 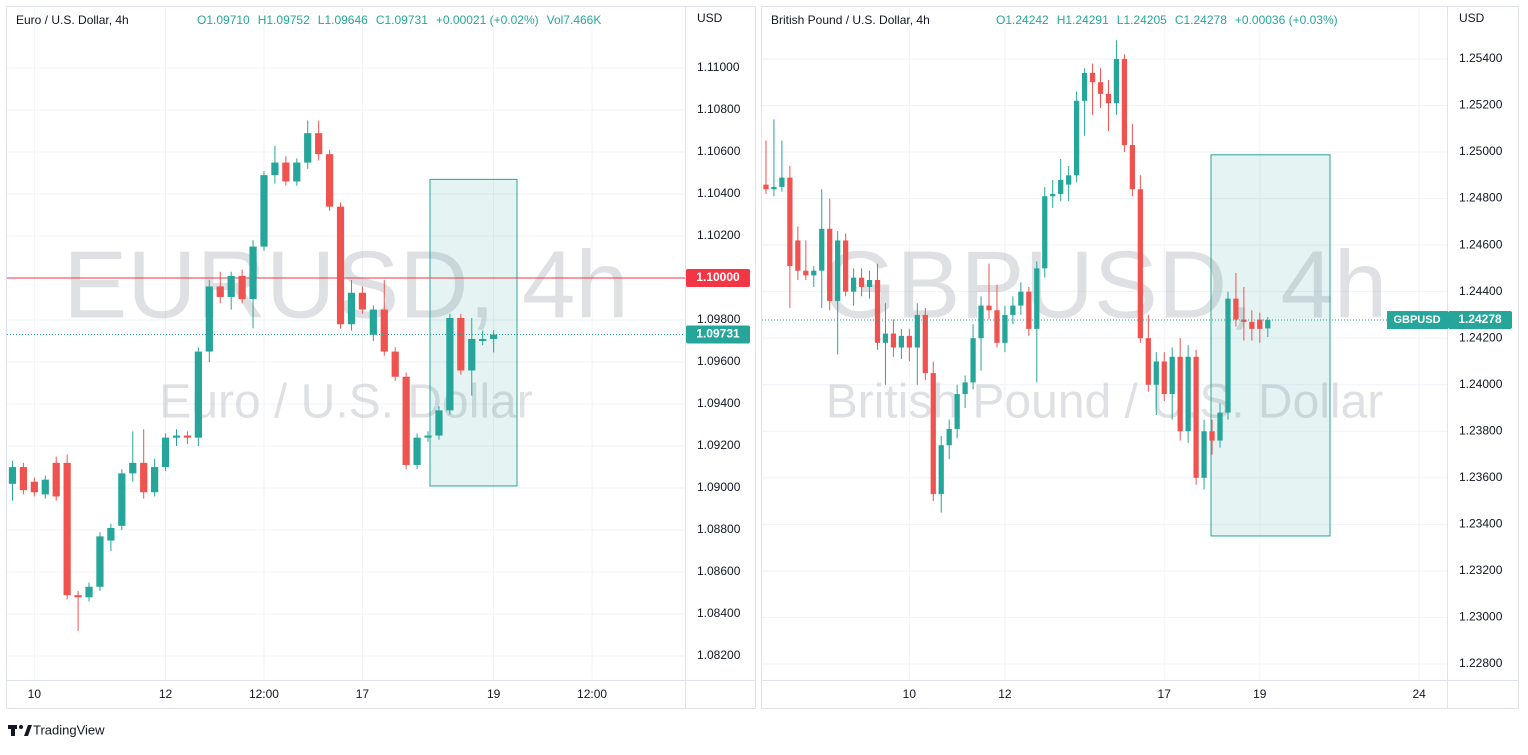 I want to click on legend-value: +0.00021 (+0.02%), so click(x=487, y=20).